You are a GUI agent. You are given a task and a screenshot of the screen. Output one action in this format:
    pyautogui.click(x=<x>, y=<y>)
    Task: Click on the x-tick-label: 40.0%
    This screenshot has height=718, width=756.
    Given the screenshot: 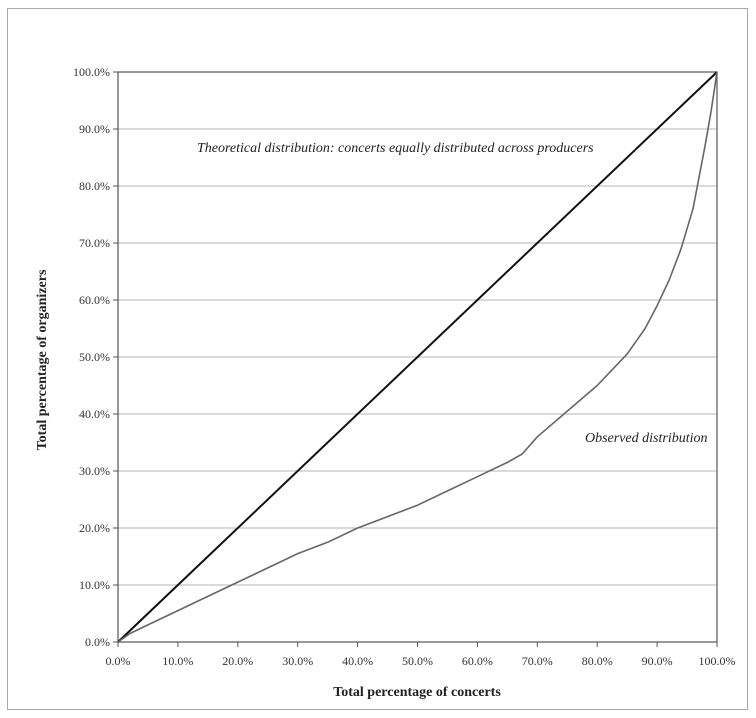 What is the action you would take?
    pyautogui.click(x=357, y=661)
    